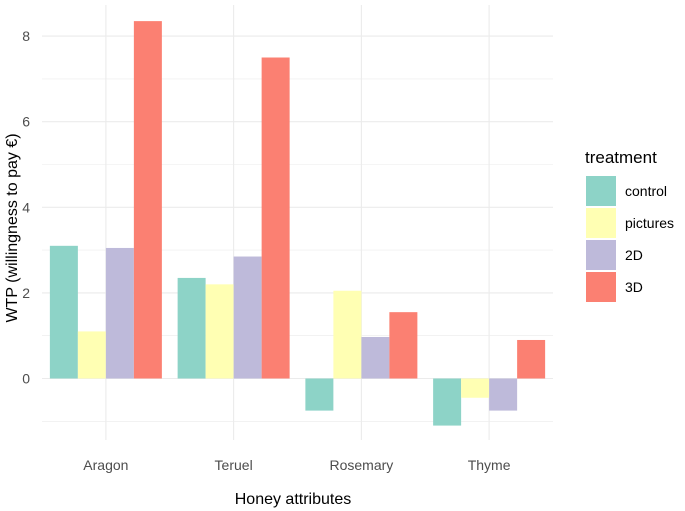 Image resolution: width=685 pixels, height=511 pixels. Describe the element at coordinates (403, 345) in the screenshot. I see `bar-rosemary-3d` at that location.